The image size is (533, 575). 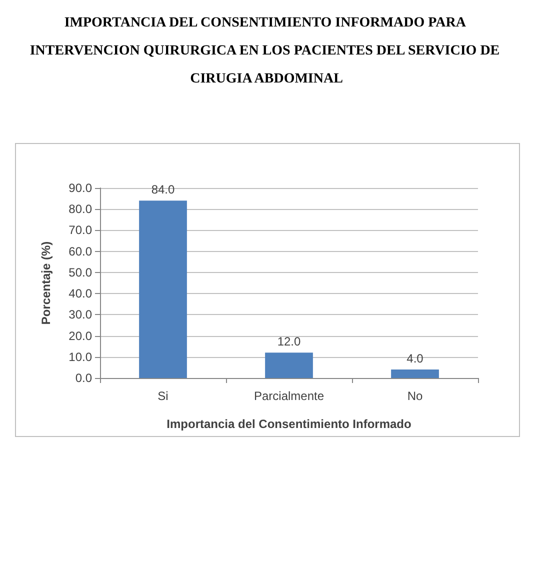 What do you see at coordinates (163, 189) in the screenshot?
I see `data-label: 84.0` at bounding box center [163, 189].